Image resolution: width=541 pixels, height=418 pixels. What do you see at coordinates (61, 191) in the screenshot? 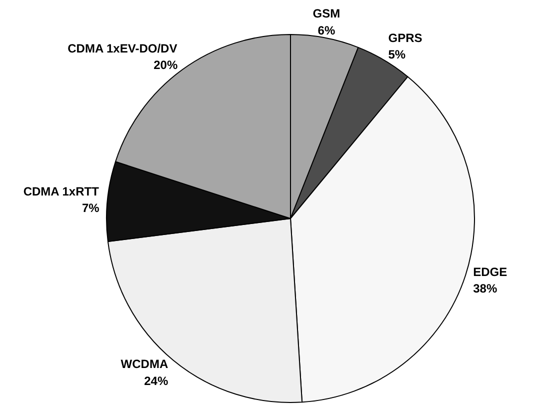
I see `slice-label: CDMA 1xRTT` at bounding box center [61, 191].